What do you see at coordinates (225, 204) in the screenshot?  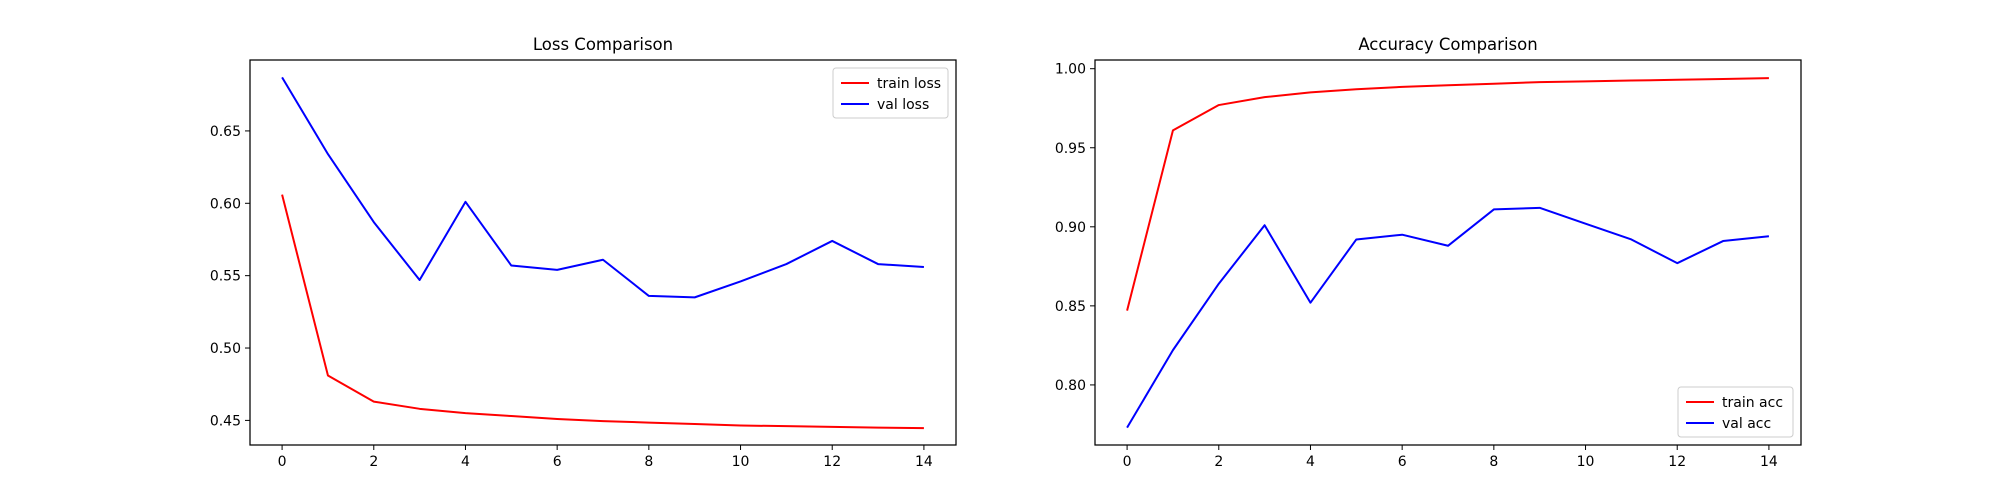 I see `y-tick-label: 0.60` at bounding box center [225, 204].